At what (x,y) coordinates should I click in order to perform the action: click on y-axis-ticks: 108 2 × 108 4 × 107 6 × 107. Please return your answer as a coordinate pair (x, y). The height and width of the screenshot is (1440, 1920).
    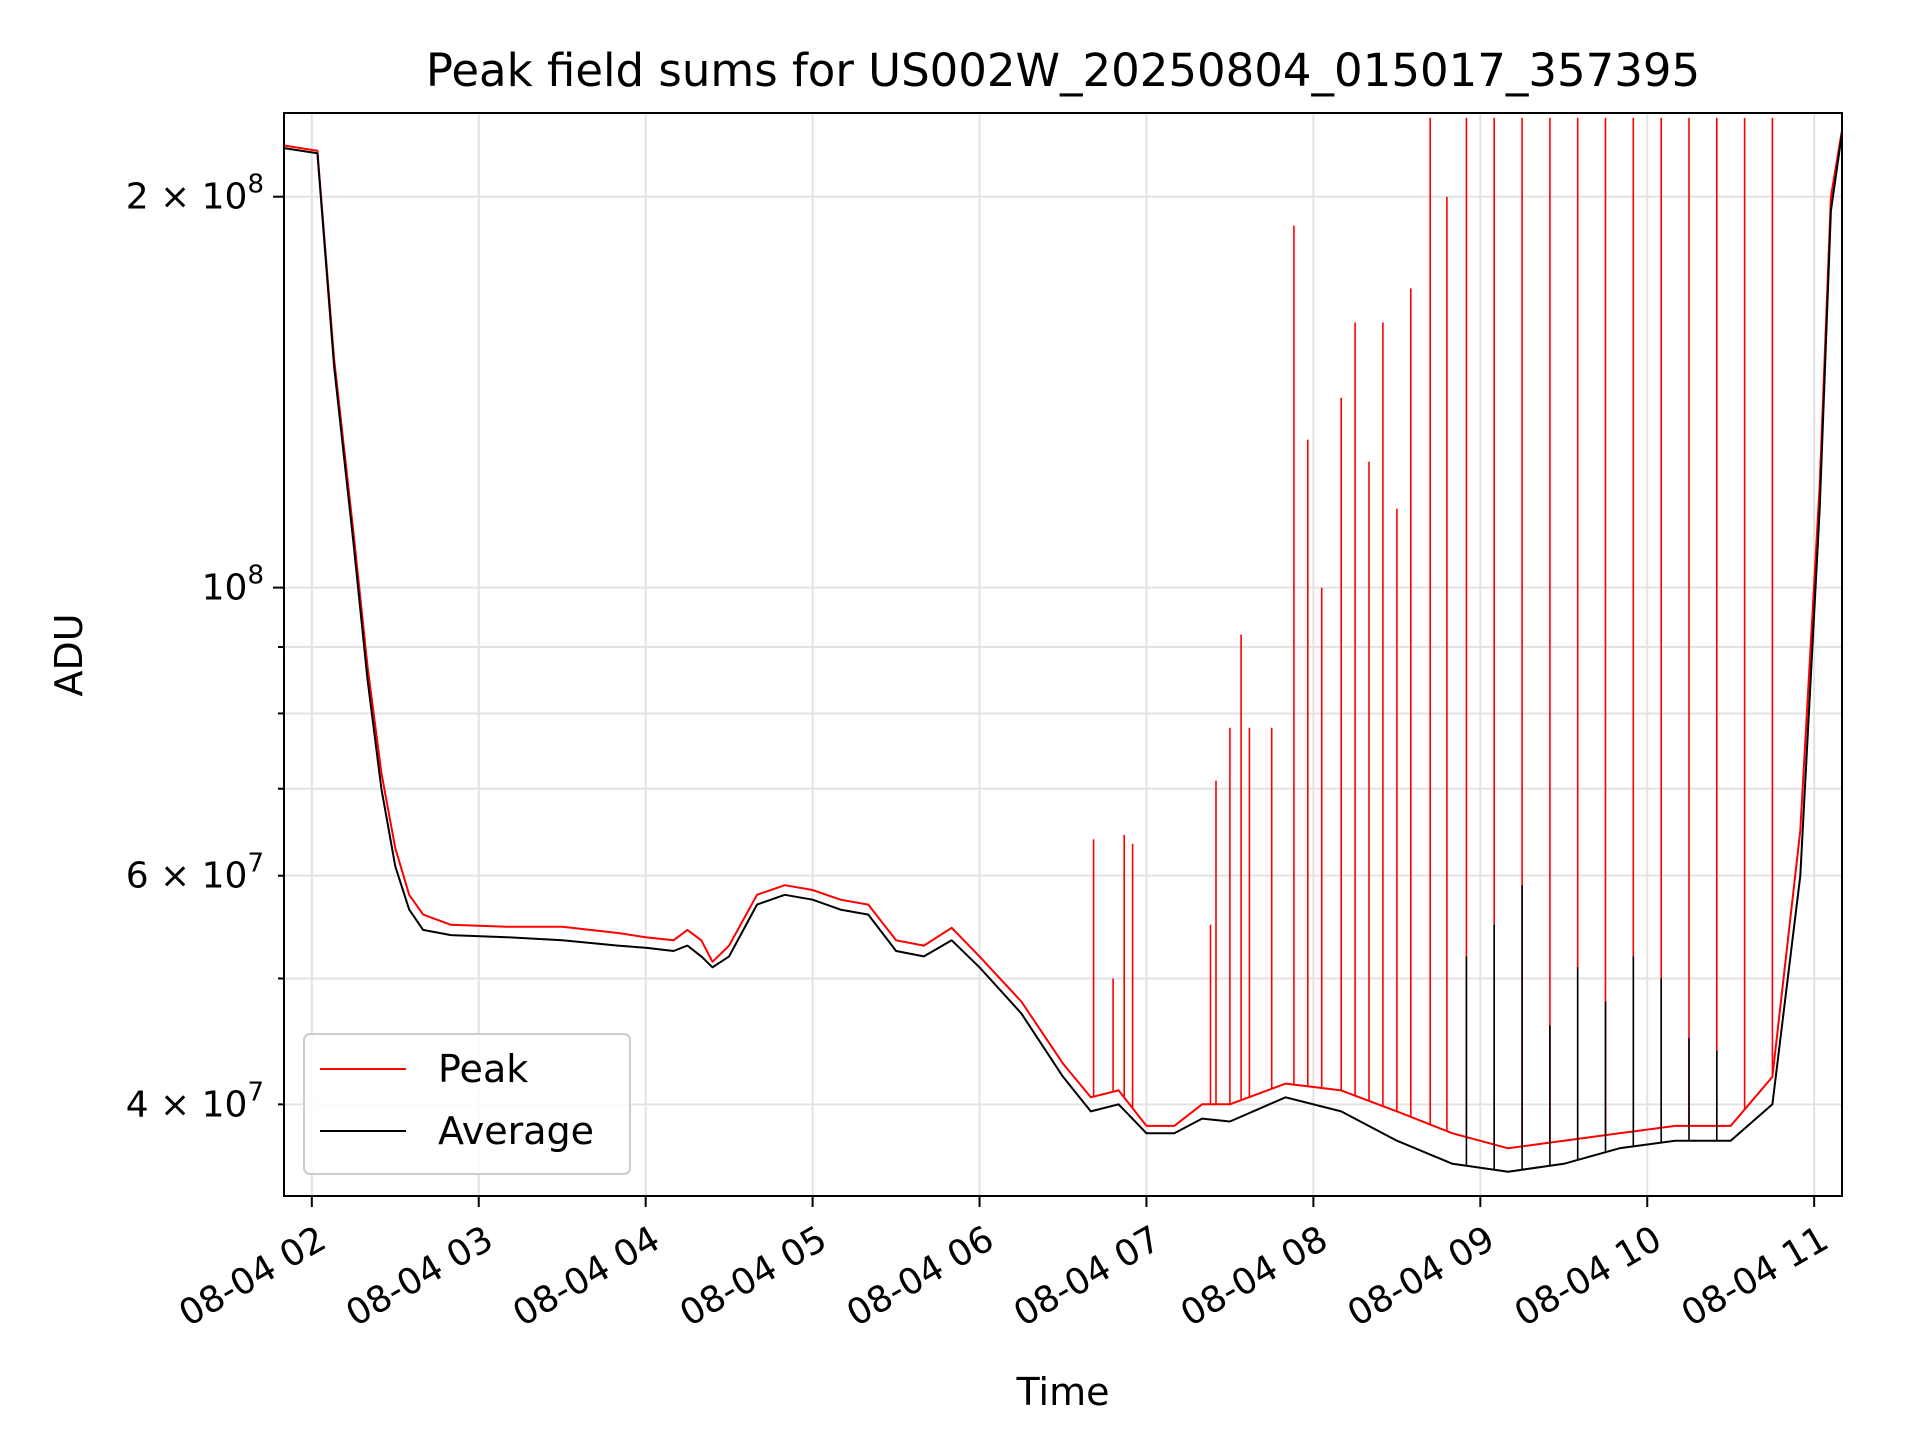
    Looking at the image, I should click on (205, 647).